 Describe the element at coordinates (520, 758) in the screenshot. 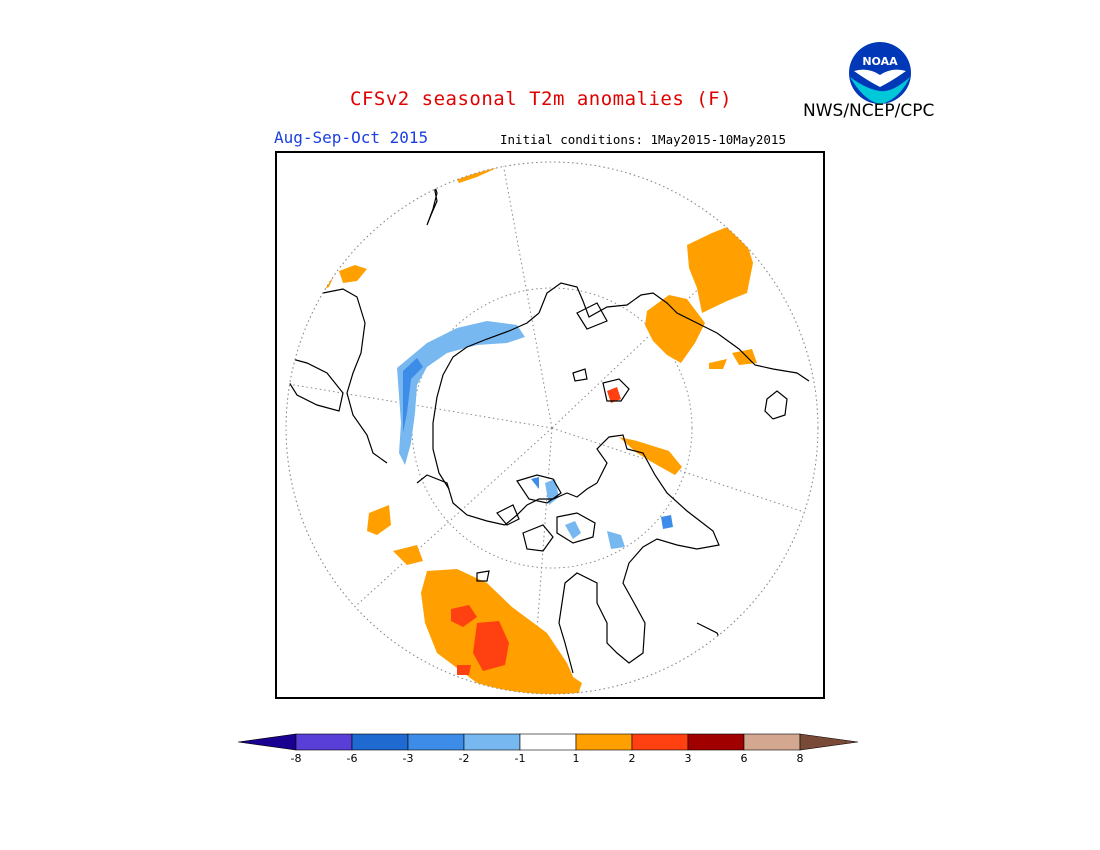

I see `colorbar-tick-label: -1` at that location.